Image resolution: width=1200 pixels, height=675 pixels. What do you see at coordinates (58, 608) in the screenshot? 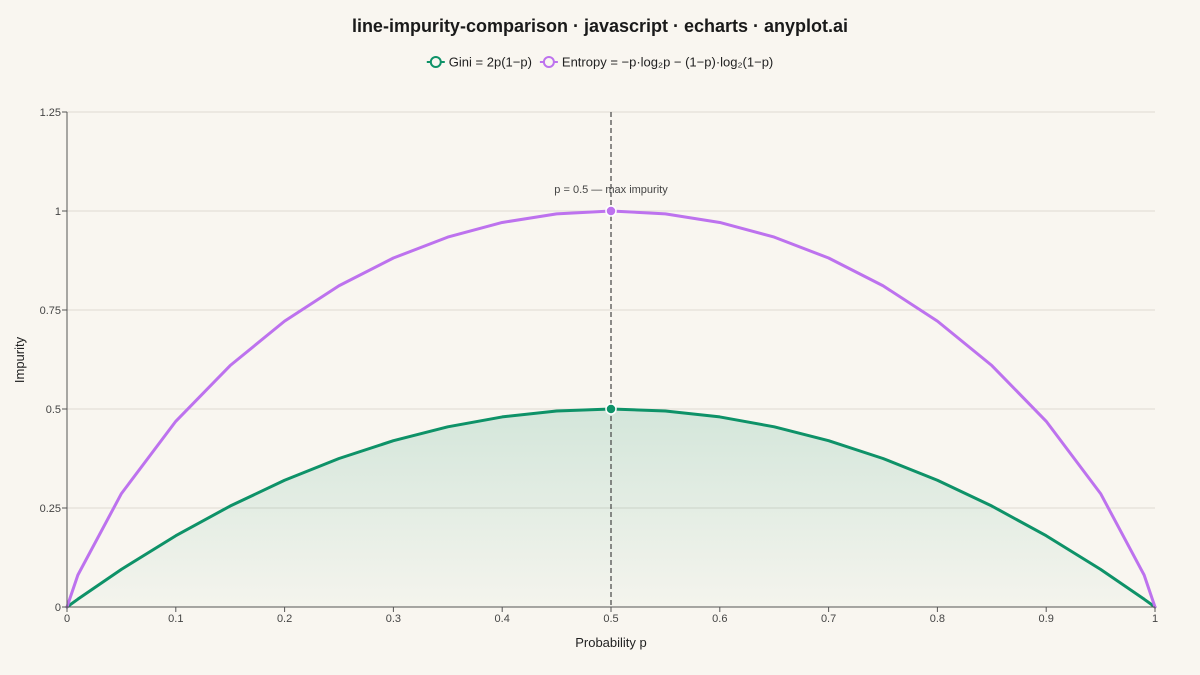
I see `y-tick-label: 0` at bounding box center [58, 608].